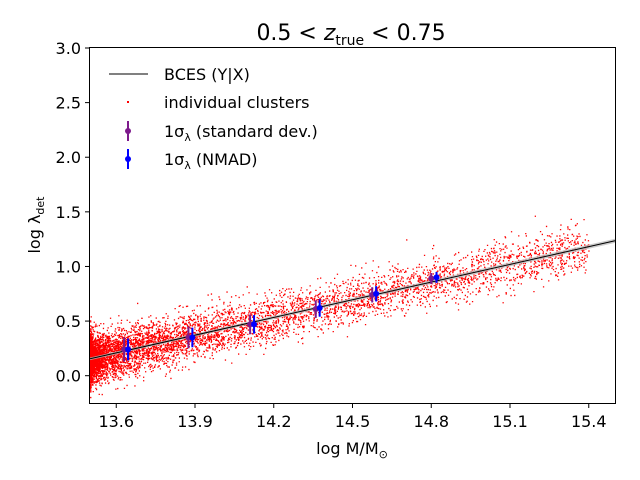  What do you see at coordinates (116, 421) in the screenshot?
I see `x-tick-label: 13.6` at bounding box center [116, 421].